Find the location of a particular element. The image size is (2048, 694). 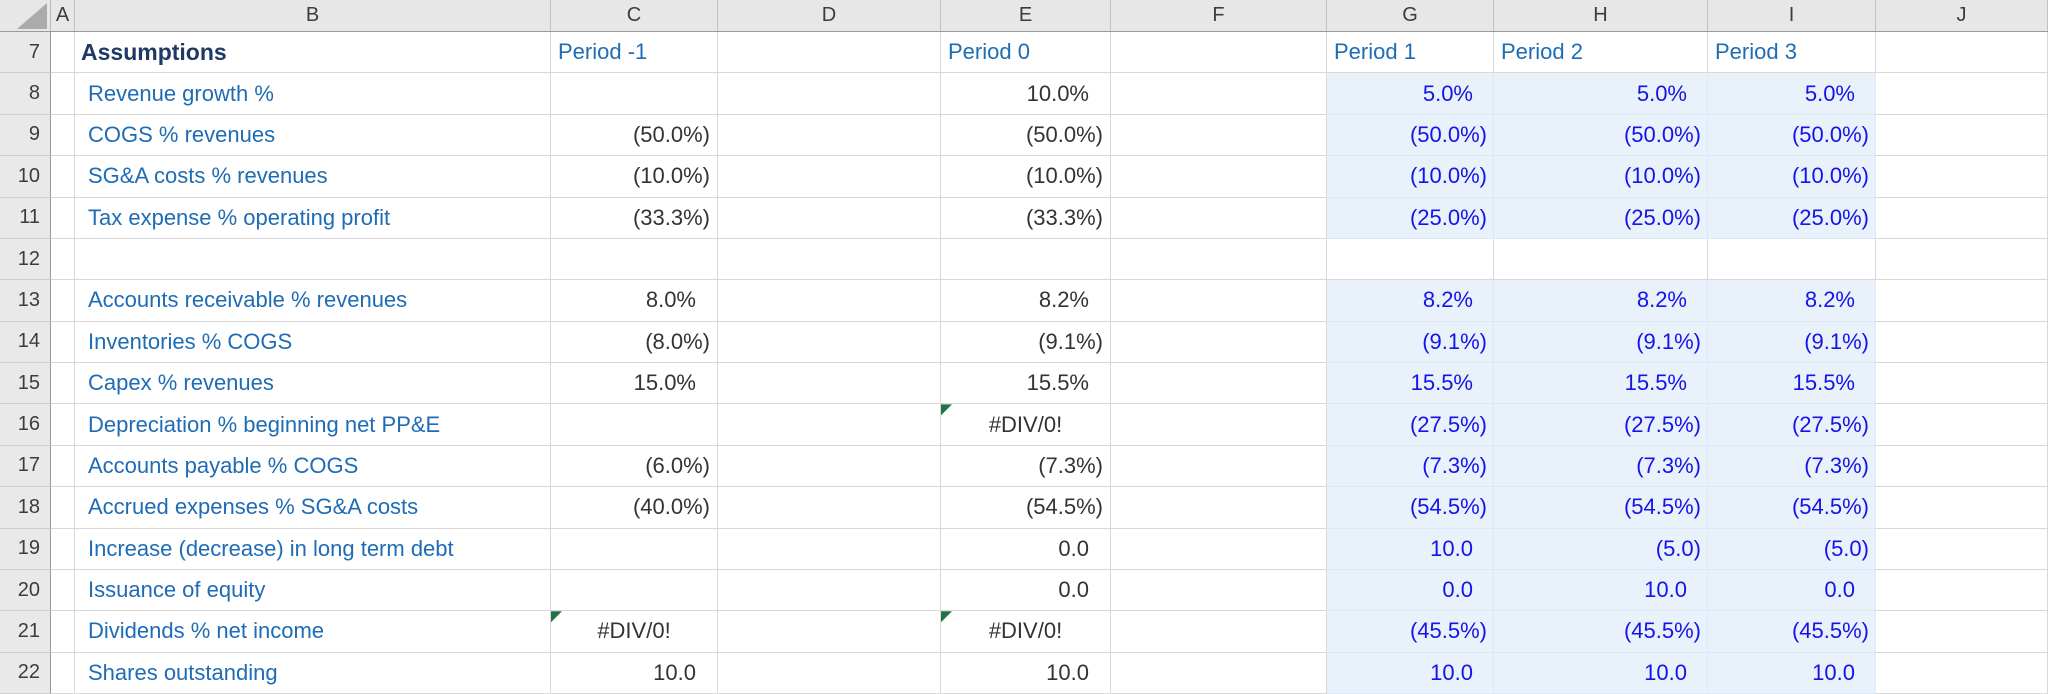

cell-I15: 15.5% is located at coordinates (1792, 384).